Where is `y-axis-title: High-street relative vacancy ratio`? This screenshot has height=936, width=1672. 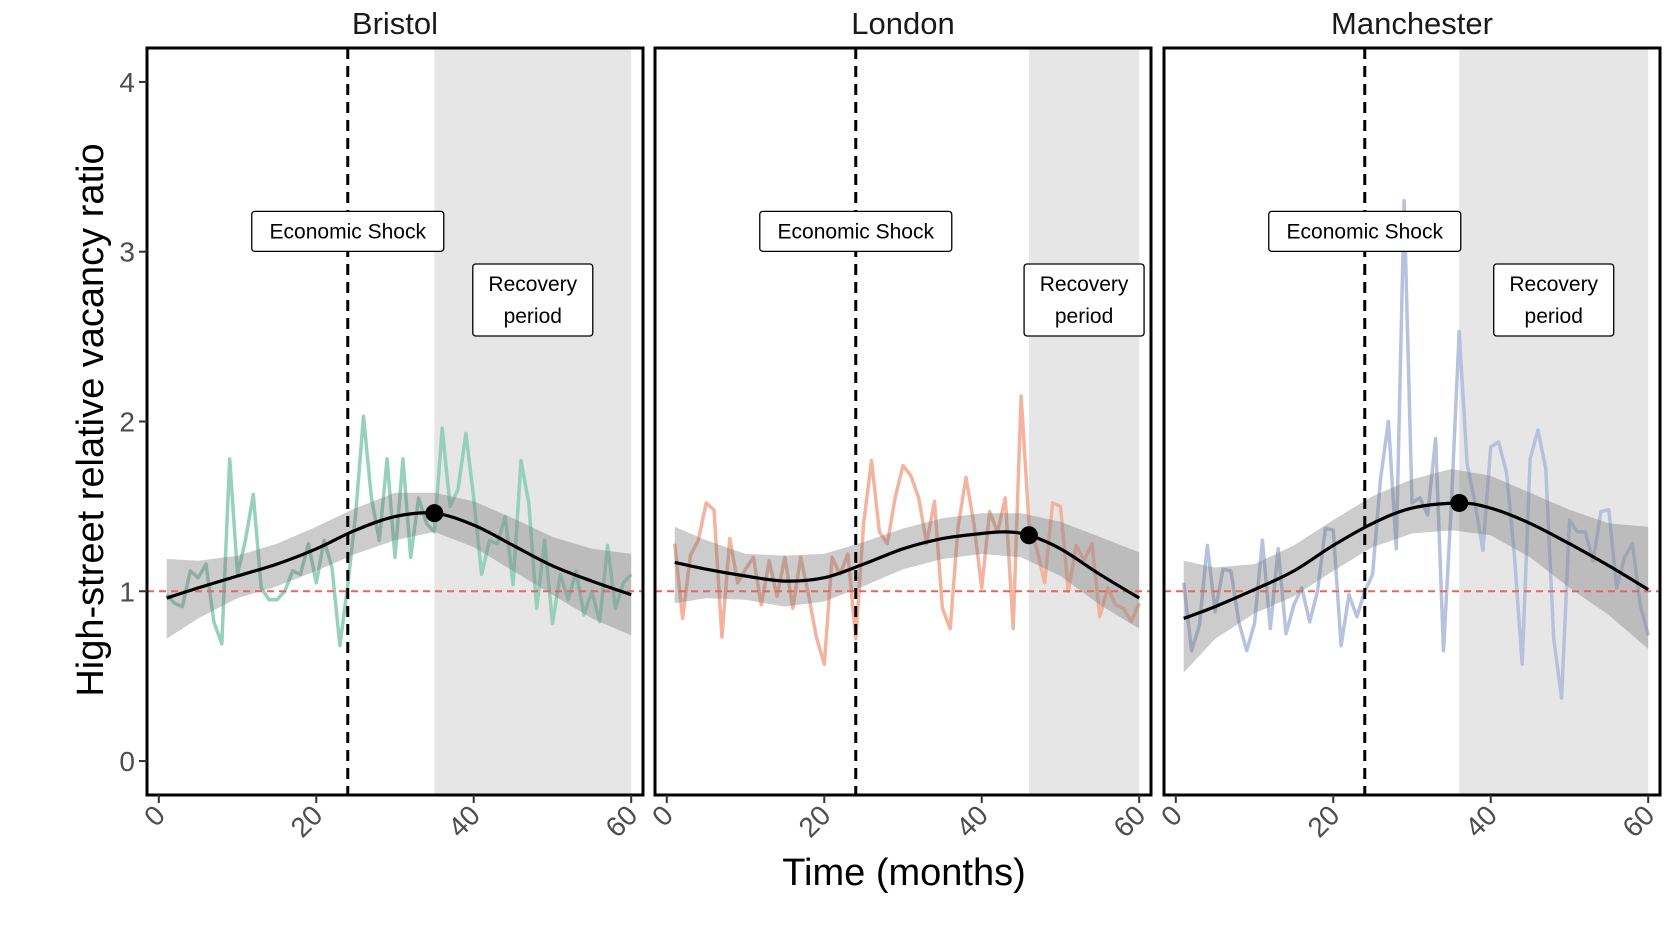 y-axis-title: High-street relative vacancy ratio is located at coordinates (91, 419).